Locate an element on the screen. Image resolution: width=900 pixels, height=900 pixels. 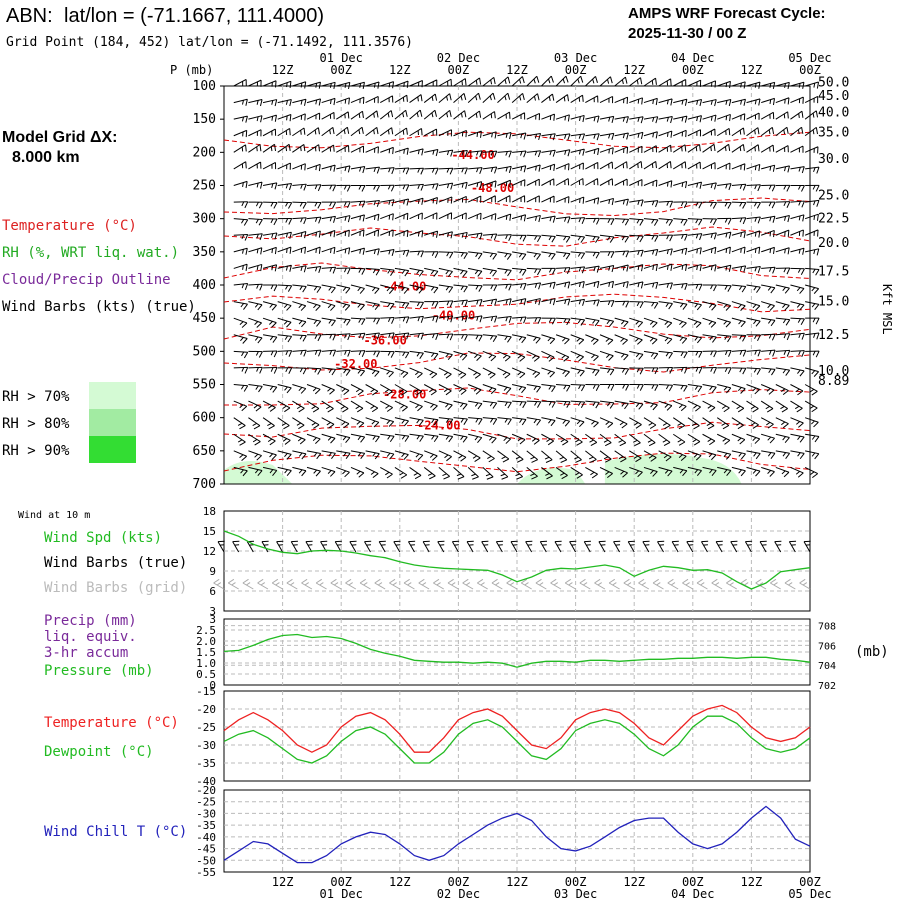
rh70-area is located at coordinates (673, 468).